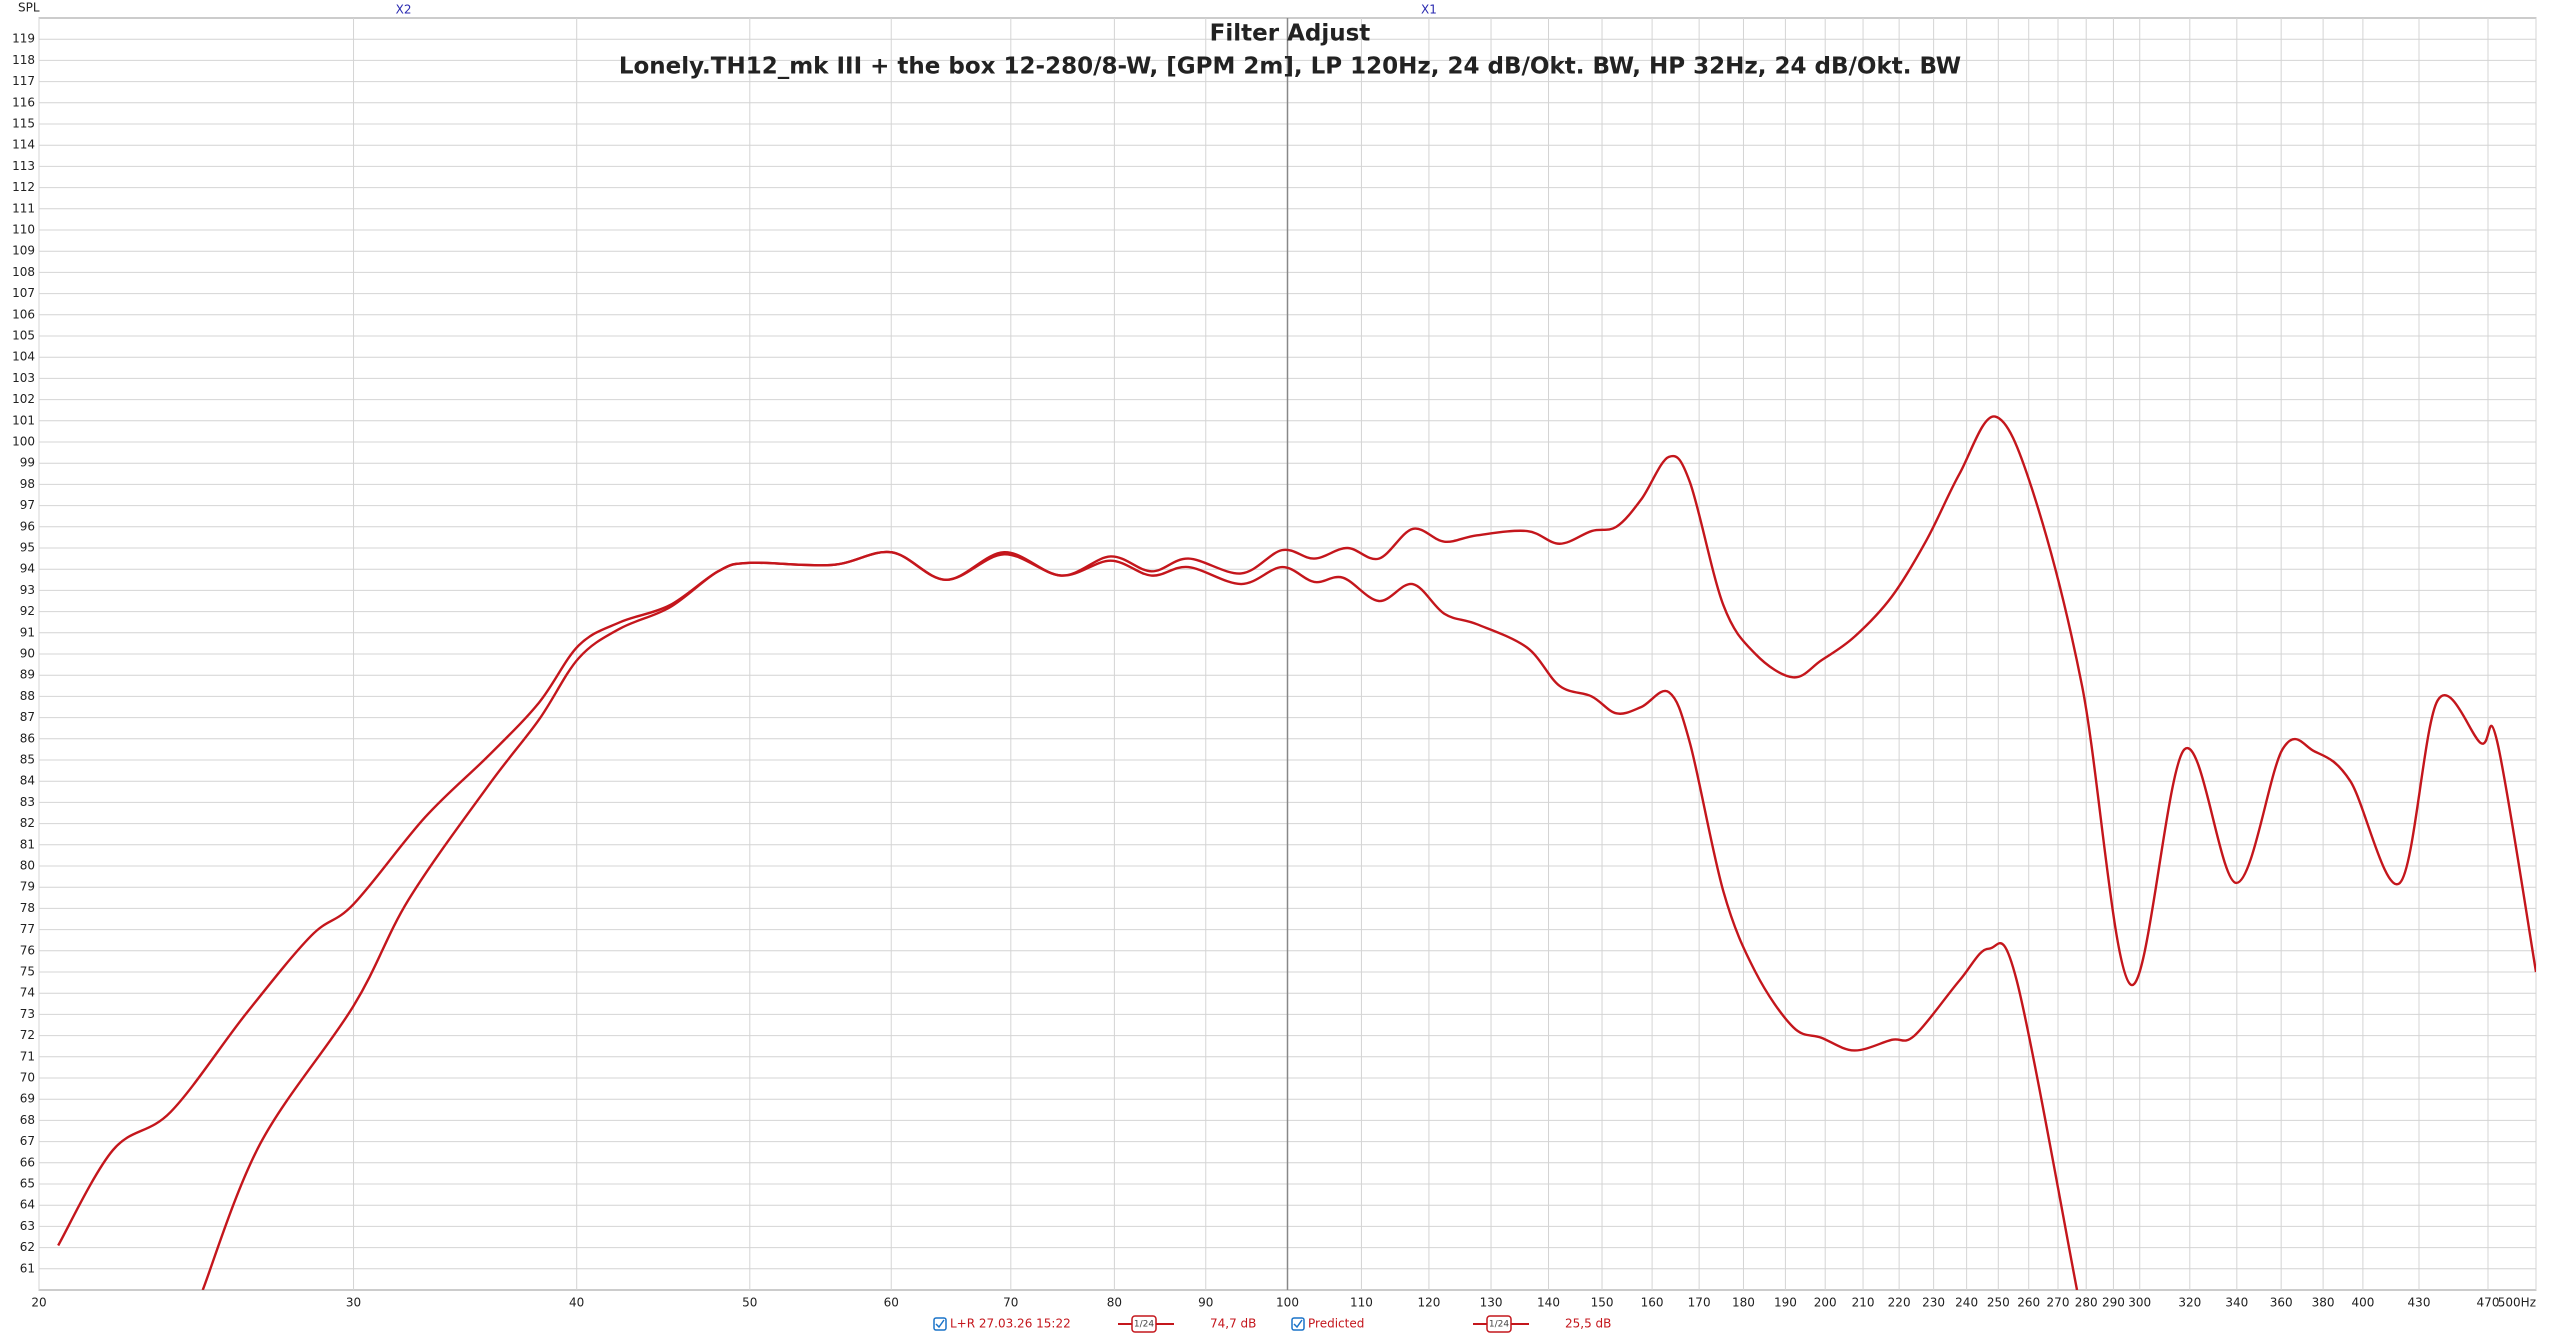 This screenshot has width=2560, height=1335. I want to click on y-tick-label: 112, so click(23, 187).